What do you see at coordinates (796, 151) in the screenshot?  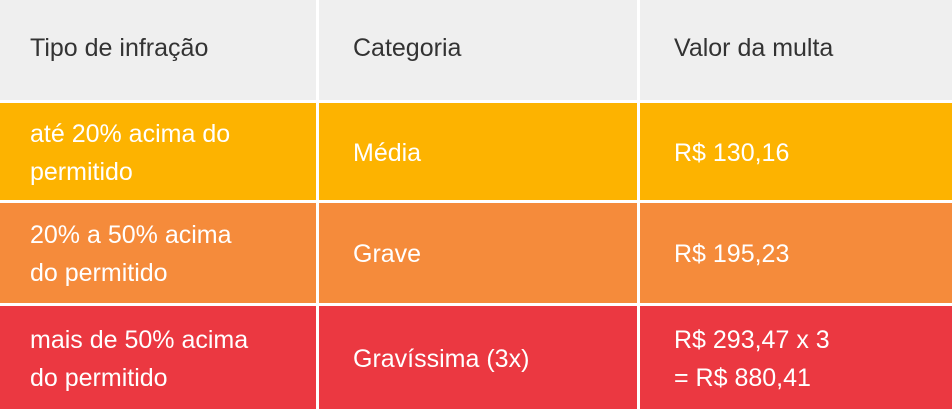 I see `row-1-fine-value: R$ 130,16` at bounding box center [796, 151].